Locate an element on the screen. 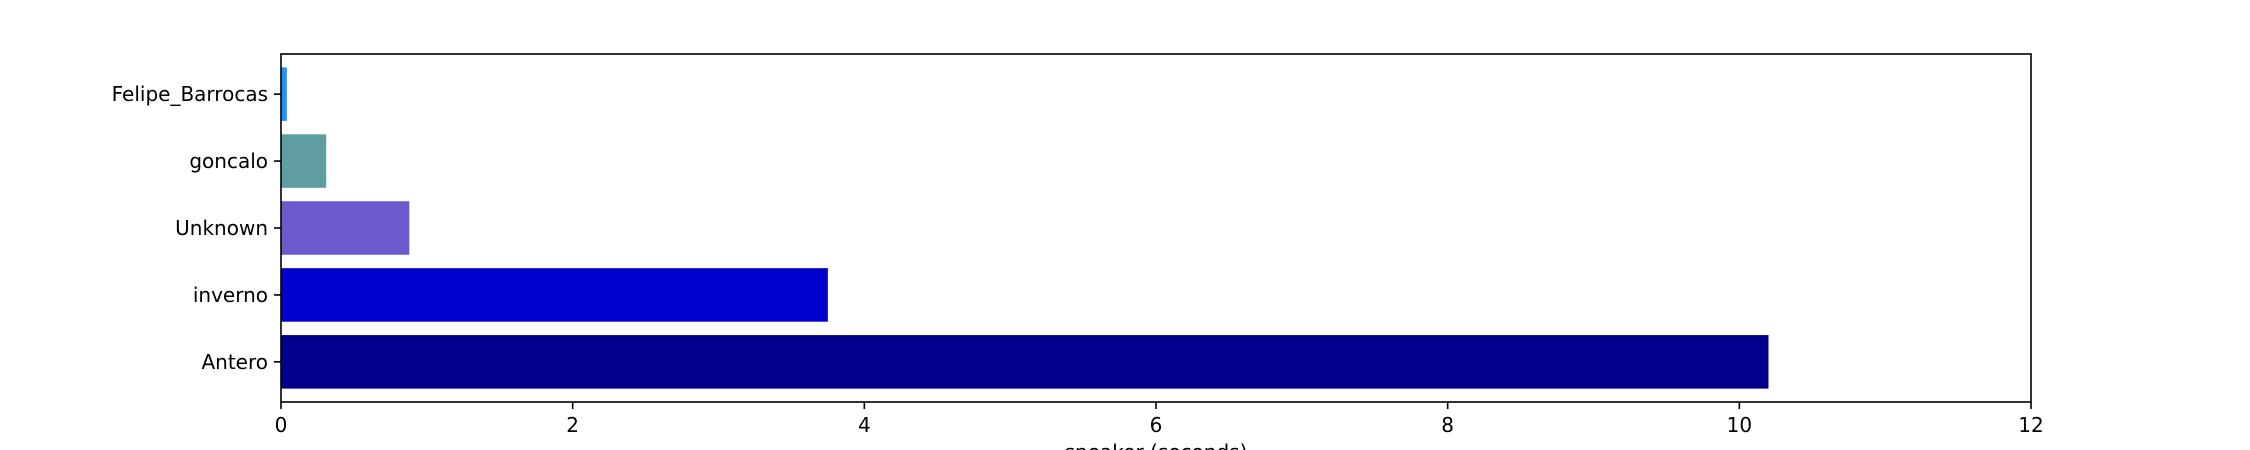  x-tick-label: 6 is located at coordinates (1156, 425).